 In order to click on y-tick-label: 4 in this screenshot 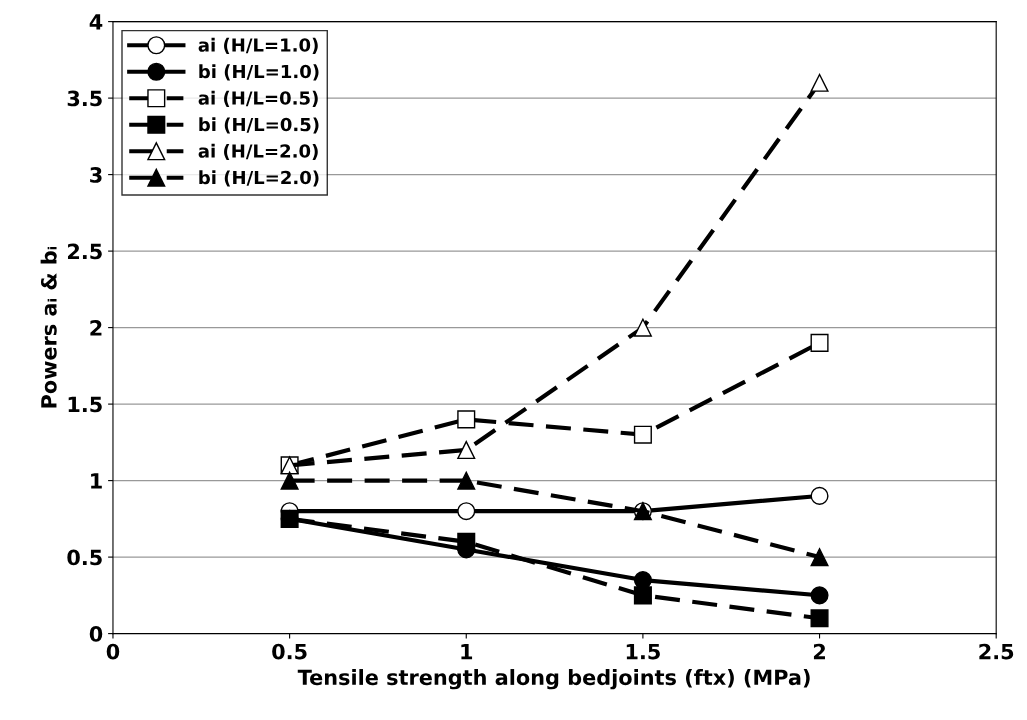, I will do `click(96, 22)`.